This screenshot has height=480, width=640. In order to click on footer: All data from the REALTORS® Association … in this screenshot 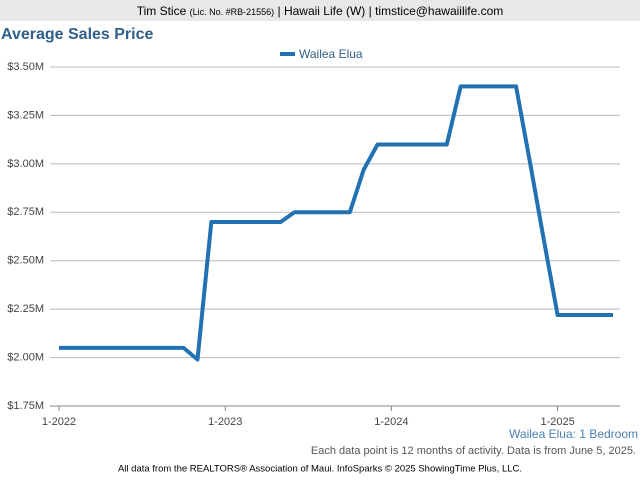, I will do `click(320, 469)`.